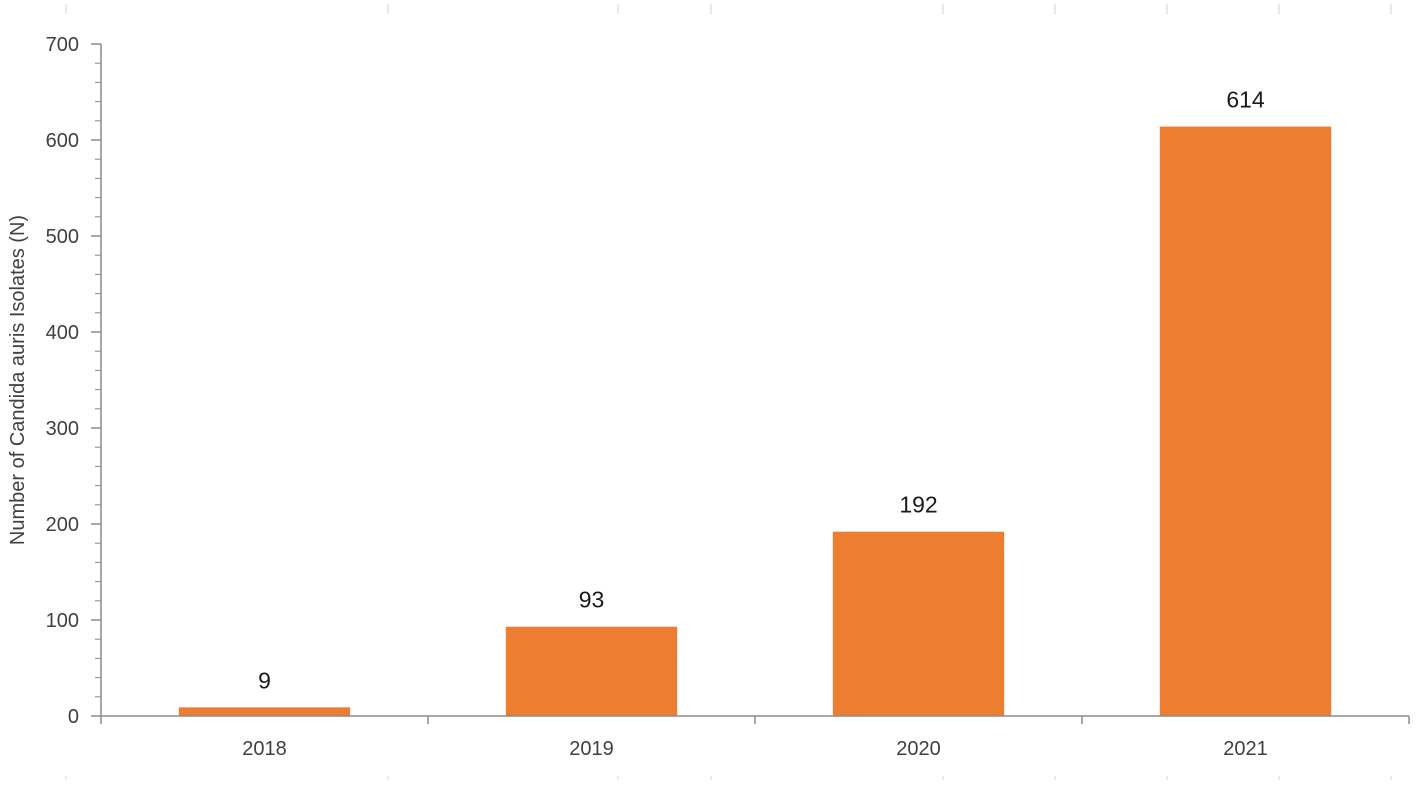 The width and height of the screenshot is (1417, 791). Describe the element at coordinates (18, 380) in the screenshot. I see `y-axis-title: Number of Candida auris Isolates (N)` at that location.